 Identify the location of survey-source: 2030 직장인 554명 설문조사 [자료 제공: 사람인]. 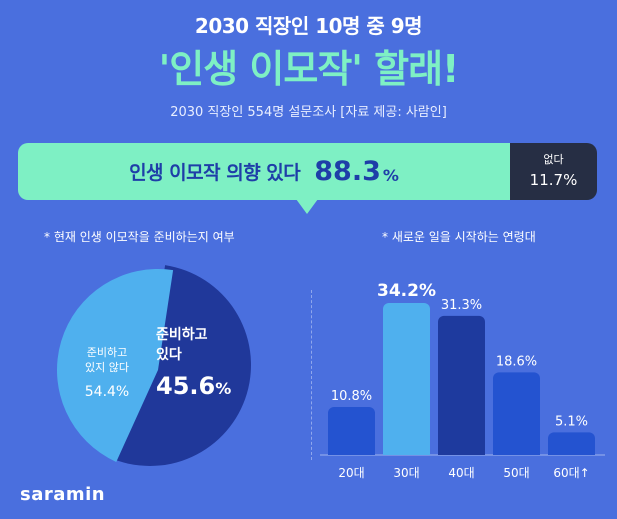
(308, 112).